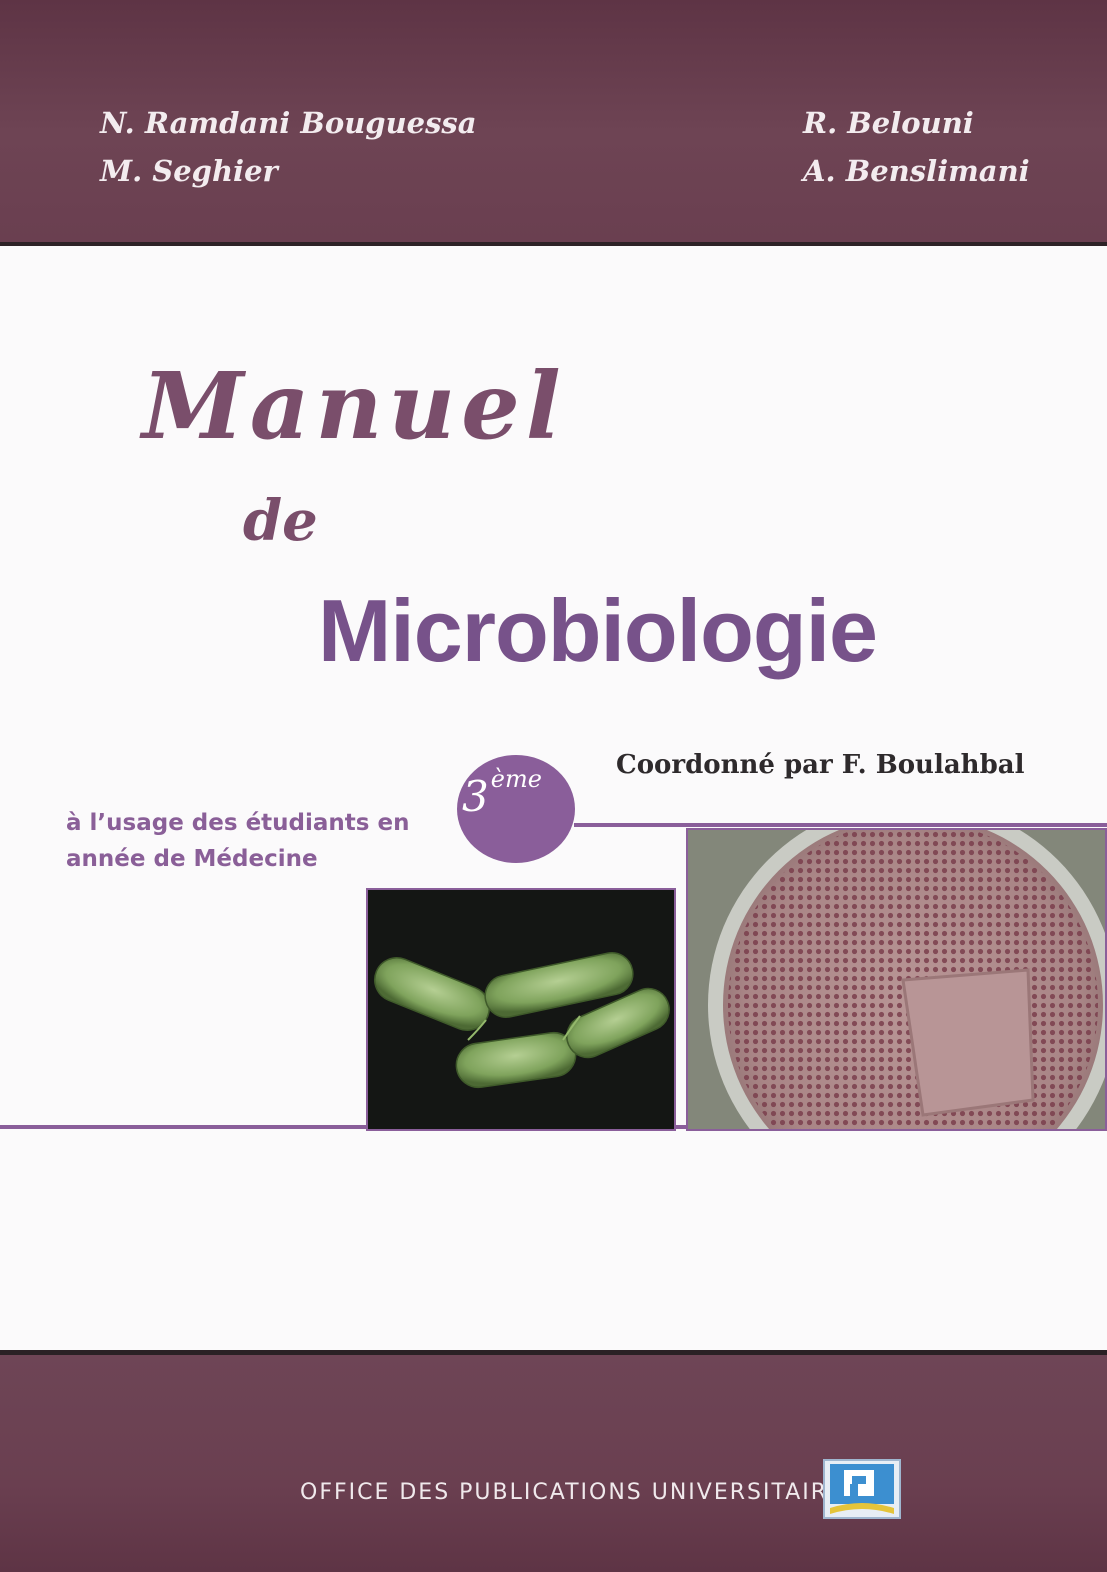 The width and height of the screenshot is (1107, 1572). I want to click on year-badge, so click(516, 809).